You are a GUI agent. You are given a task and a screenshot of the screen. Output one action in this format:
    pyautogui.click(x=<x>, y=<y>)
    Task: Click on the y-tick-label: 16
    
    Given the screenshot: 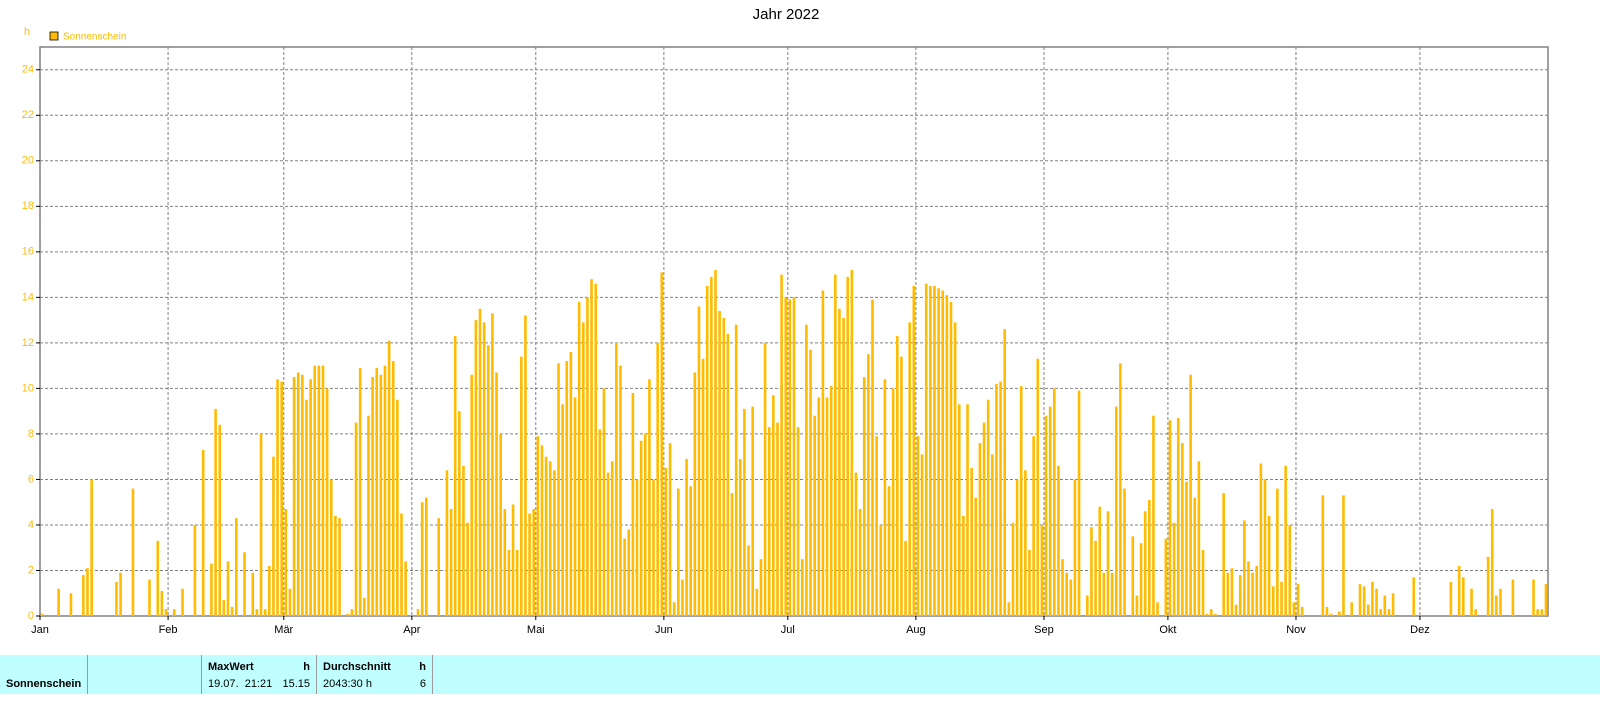 What is the action you would take?
    pyautogui.click(x=28, y=252)
    